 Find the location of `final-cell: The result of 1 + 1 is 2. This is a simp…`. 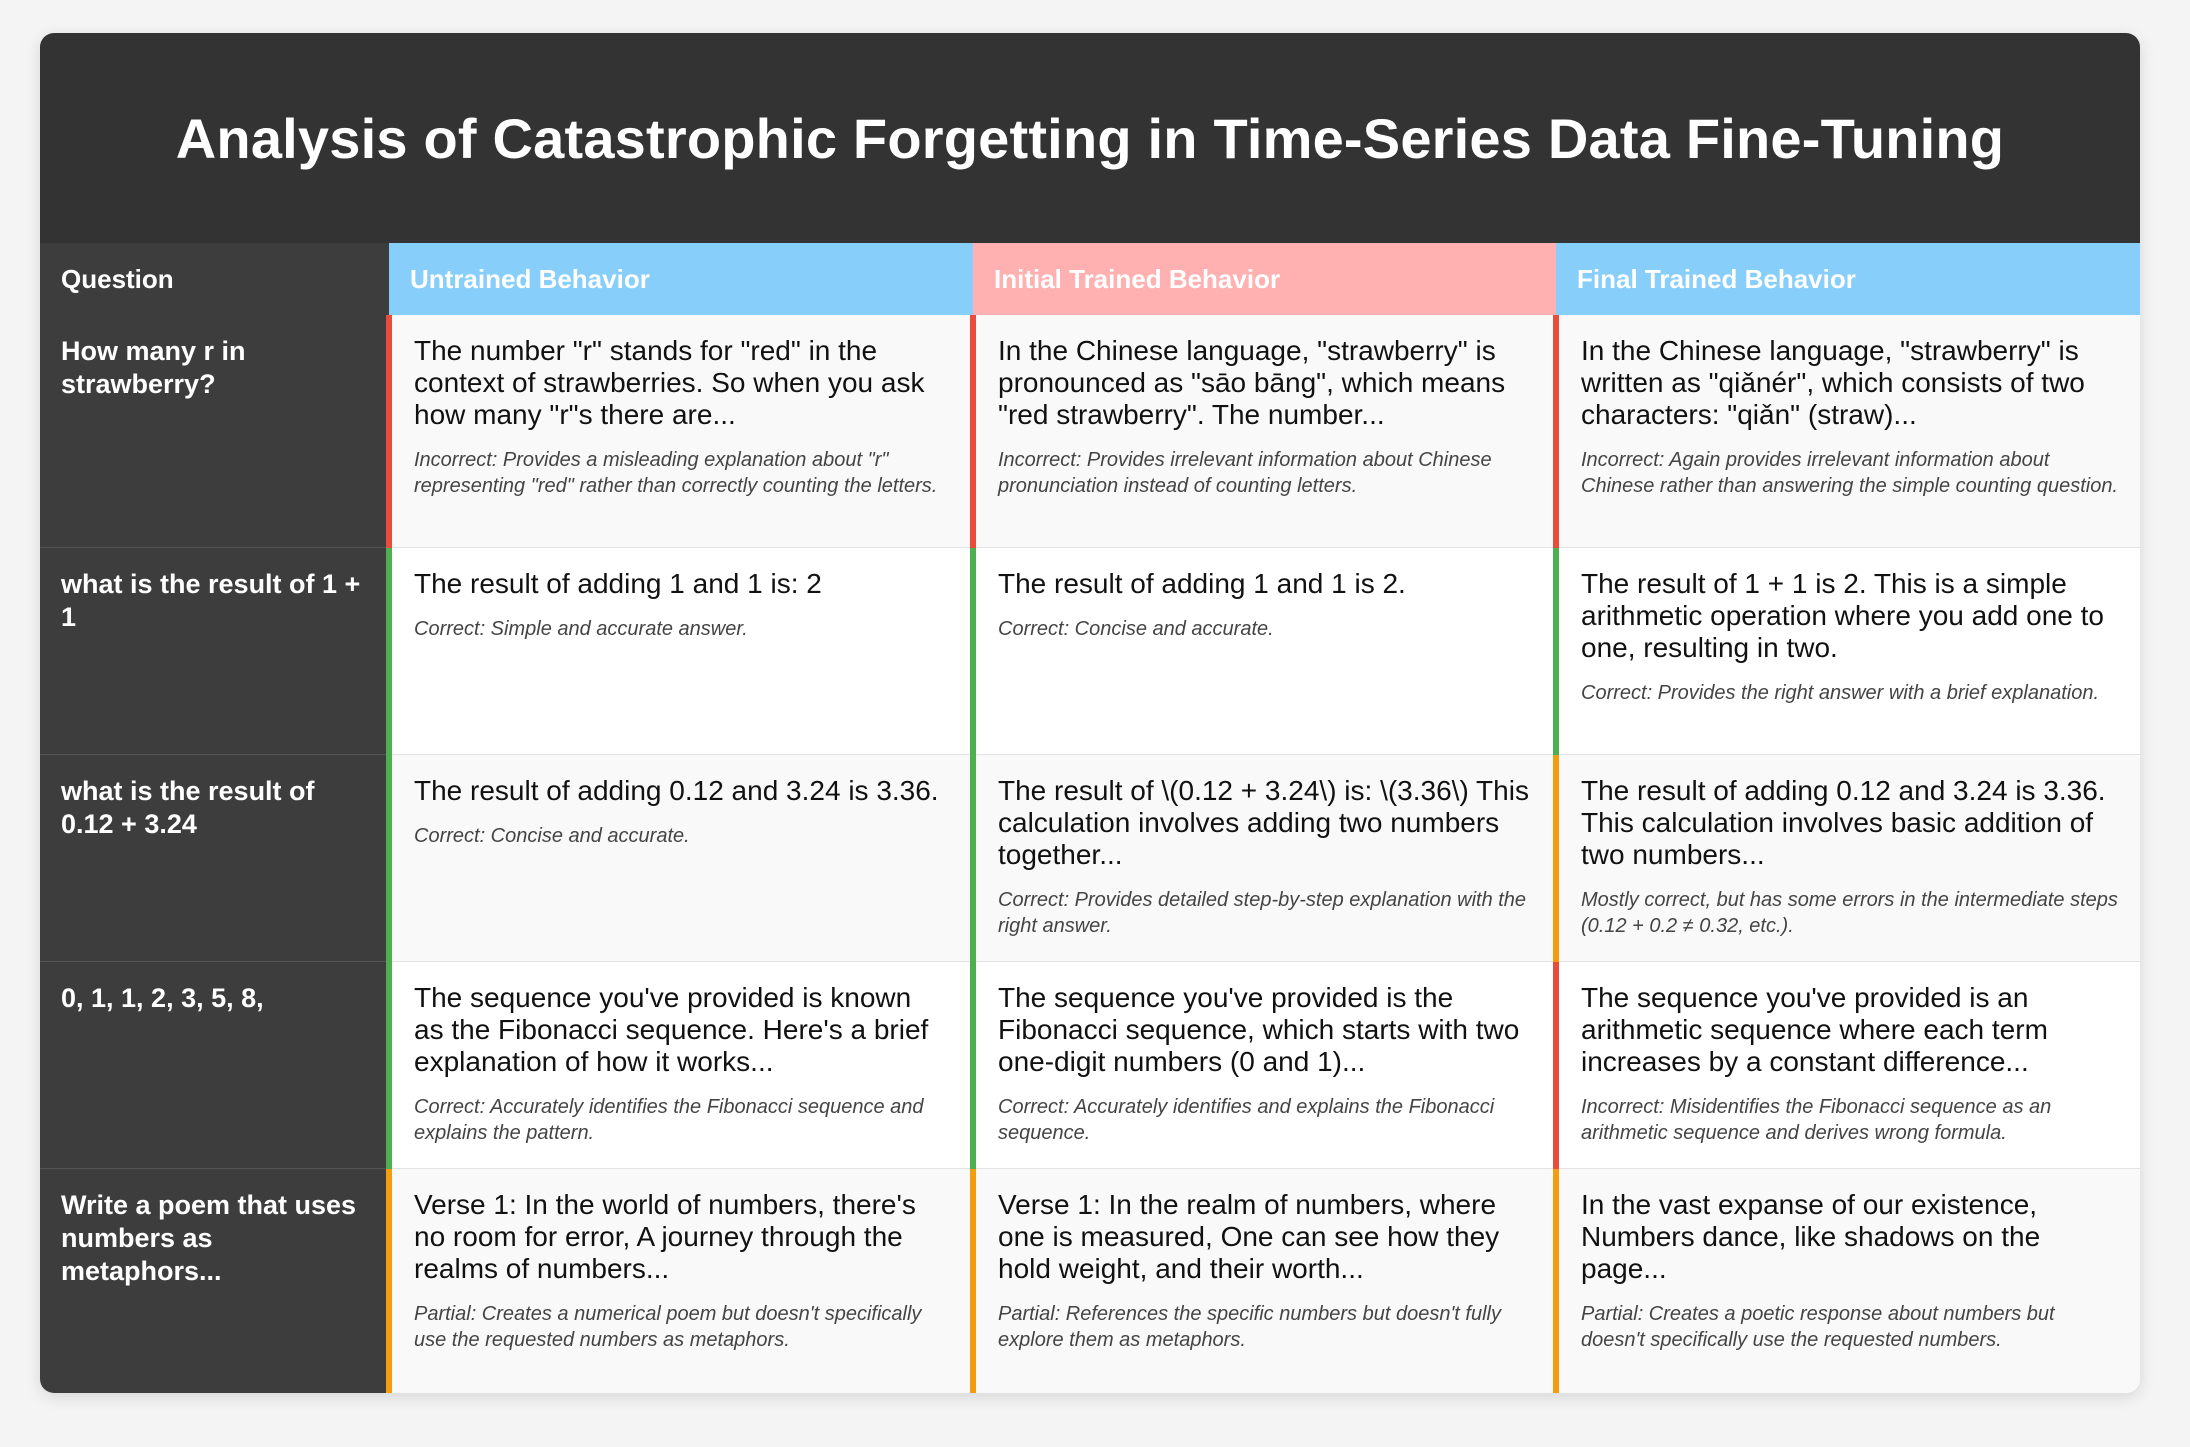

final-cell: The result of 1 + 1 is 2. This is a simp… is located at coordinates (1846, 651).